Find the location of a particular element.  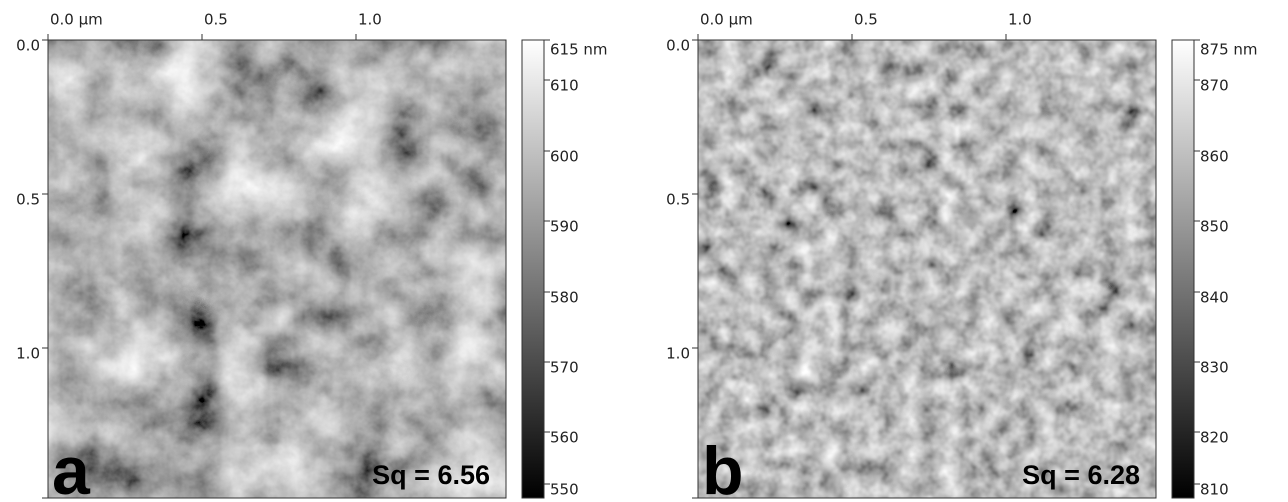

colorbar-label: 560 is located at coordinates (564, 438).